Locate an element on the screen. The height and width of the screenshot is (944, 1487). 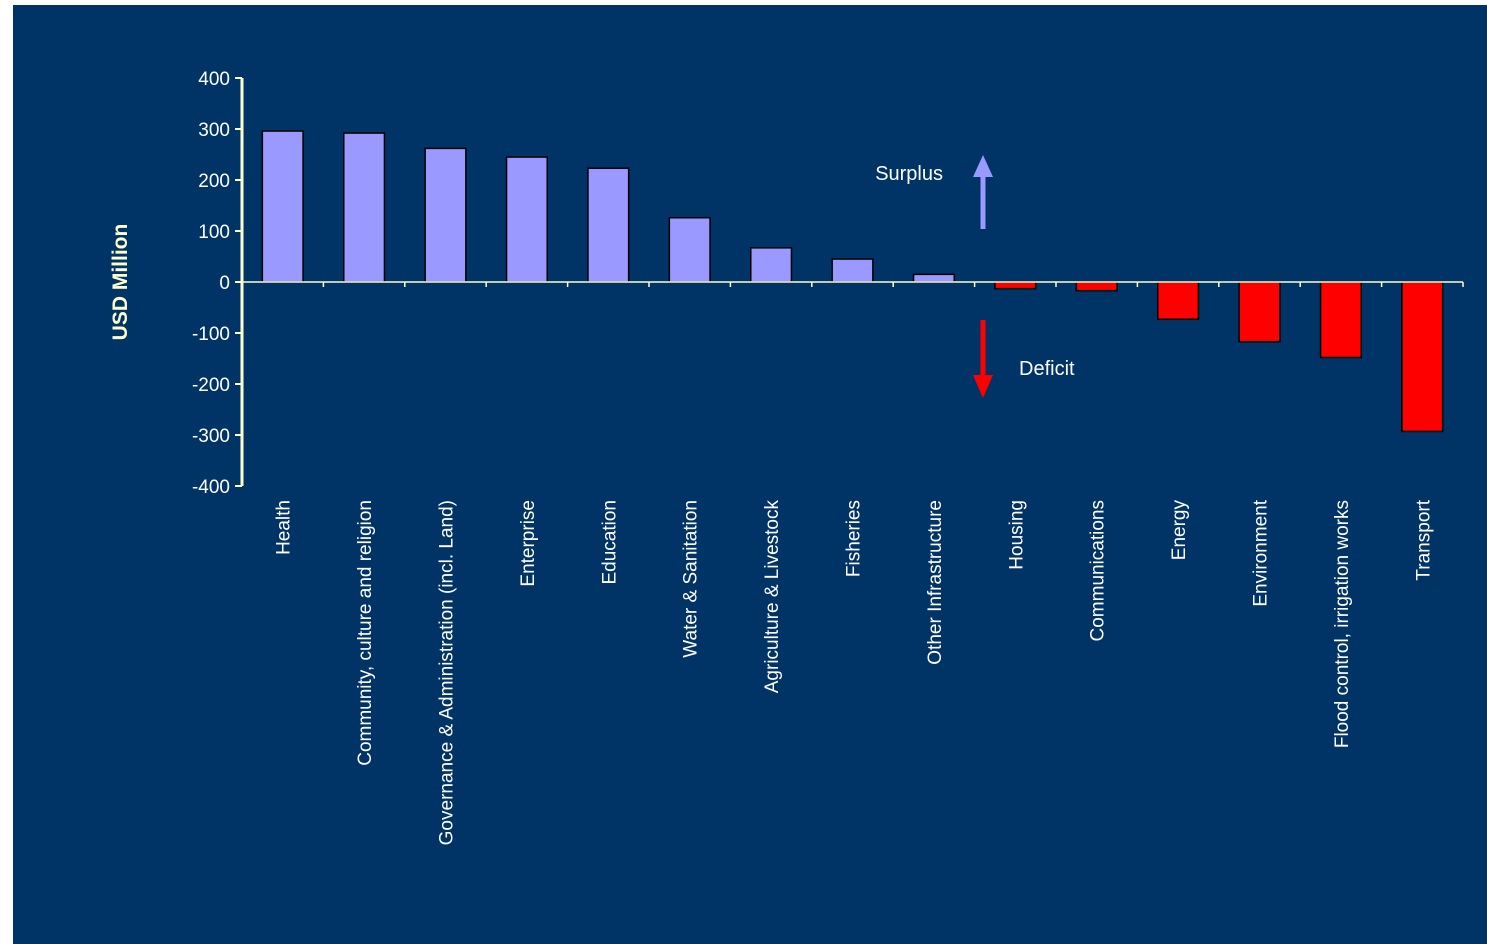
category-label-6: Agriculture & Livestock is located at coordinates (772, 597).